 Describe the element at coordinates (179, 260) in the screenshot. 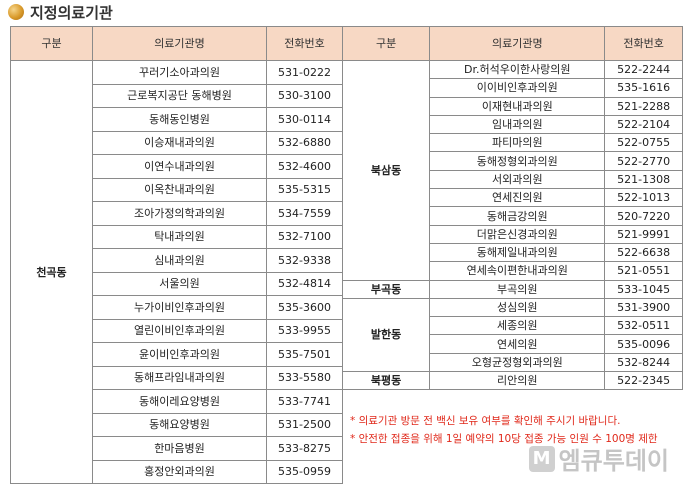

I see `clinic-name: 심내과의원` at that location.